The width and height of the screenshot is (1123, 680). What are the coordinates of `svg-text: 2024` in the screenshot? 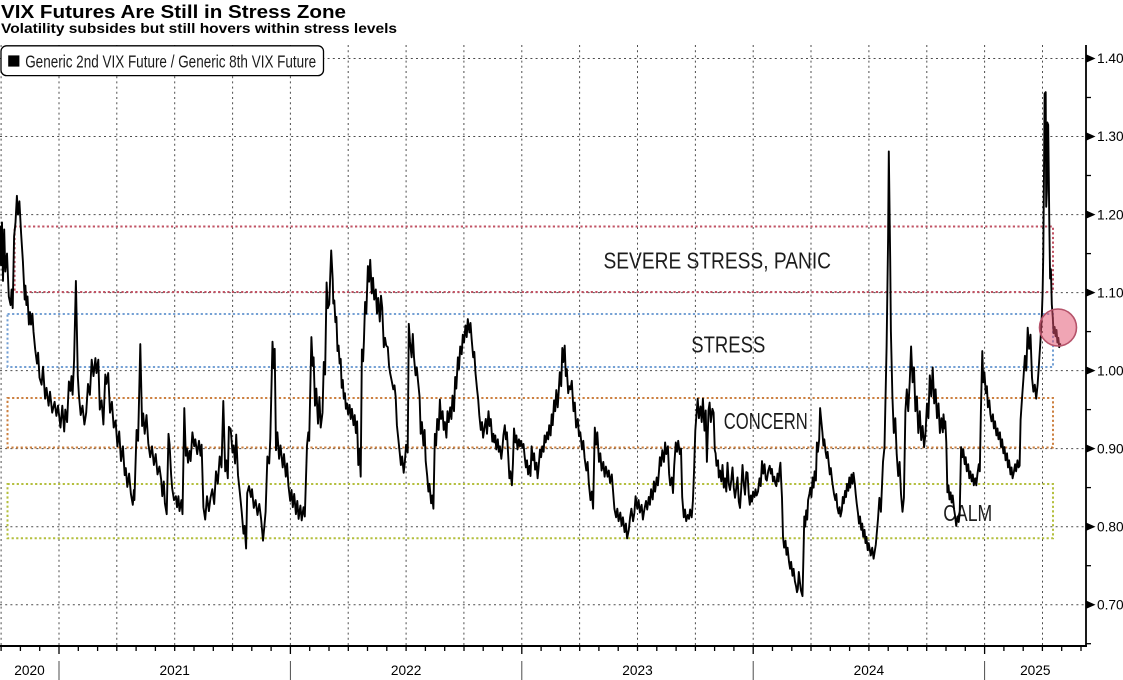 It's located at (869, 670).